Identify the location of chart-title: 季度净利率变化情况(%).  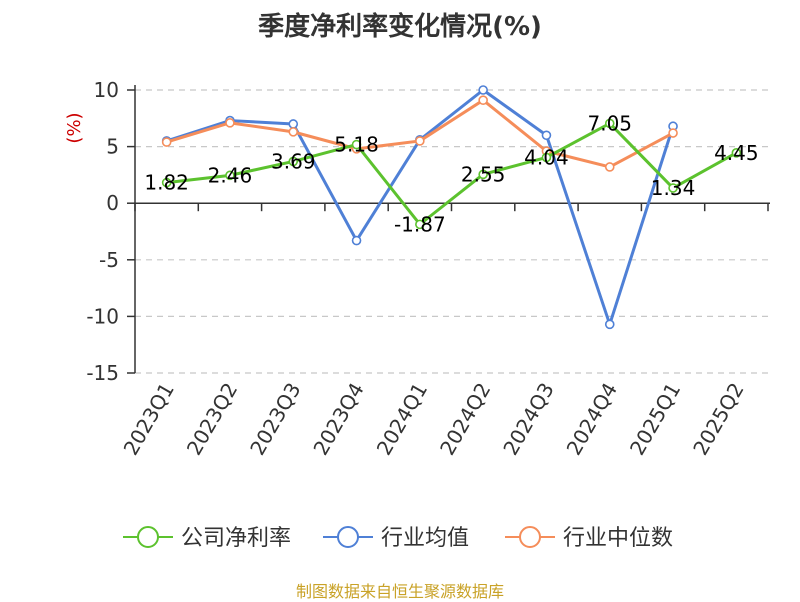
(400, 27).